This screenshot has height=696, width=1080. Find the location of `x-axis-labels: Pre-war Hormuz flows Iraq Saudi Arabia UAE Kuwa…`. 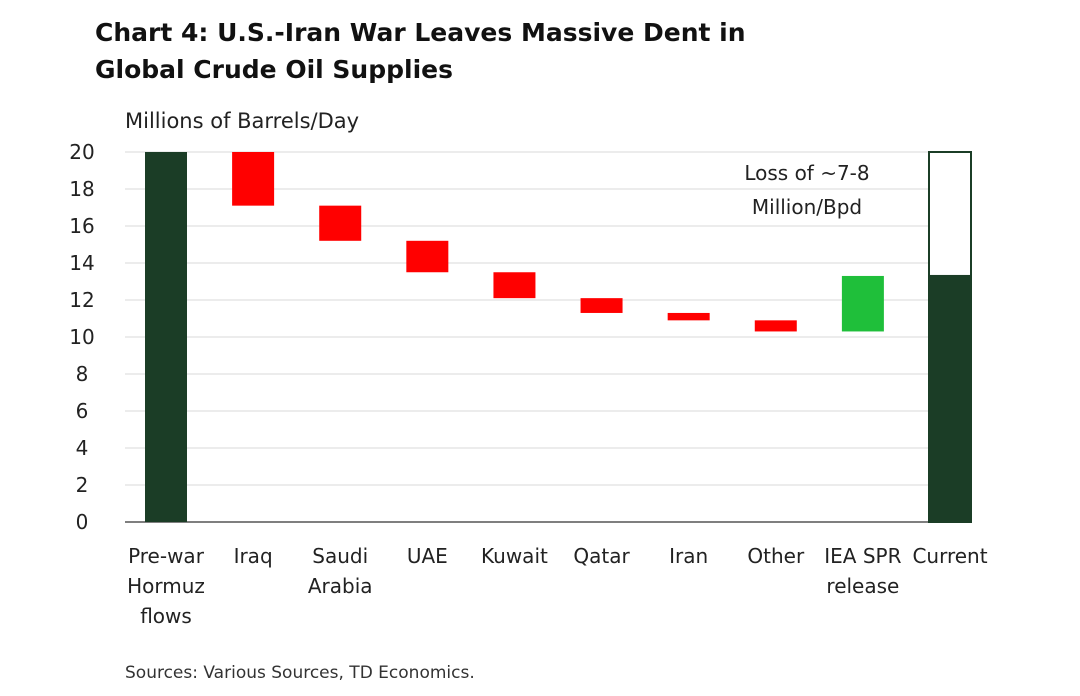

x-axis-labels: Pre-war Hormuz flows Iraq Saudi Arabia UAE Kuwa… is located at coordinates (557, 586).